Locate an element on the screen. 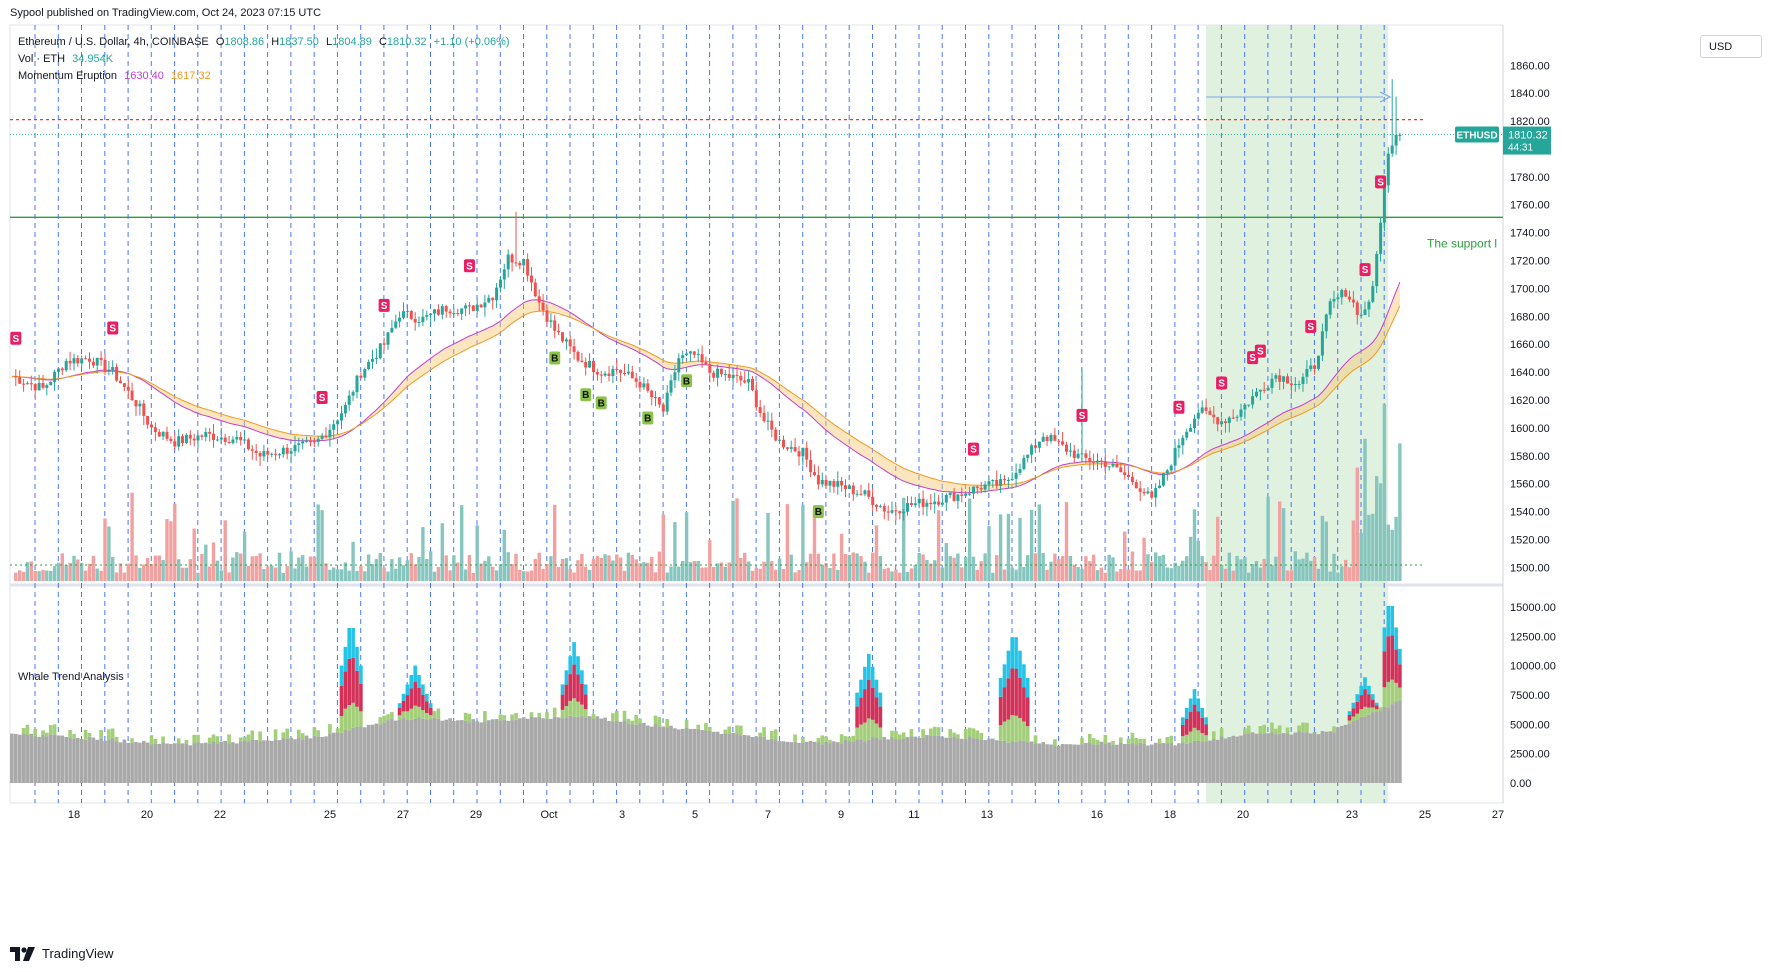 The width and height of the screenshot is (1777, 972). last-price-tag is located at coordinates (1527, 140).